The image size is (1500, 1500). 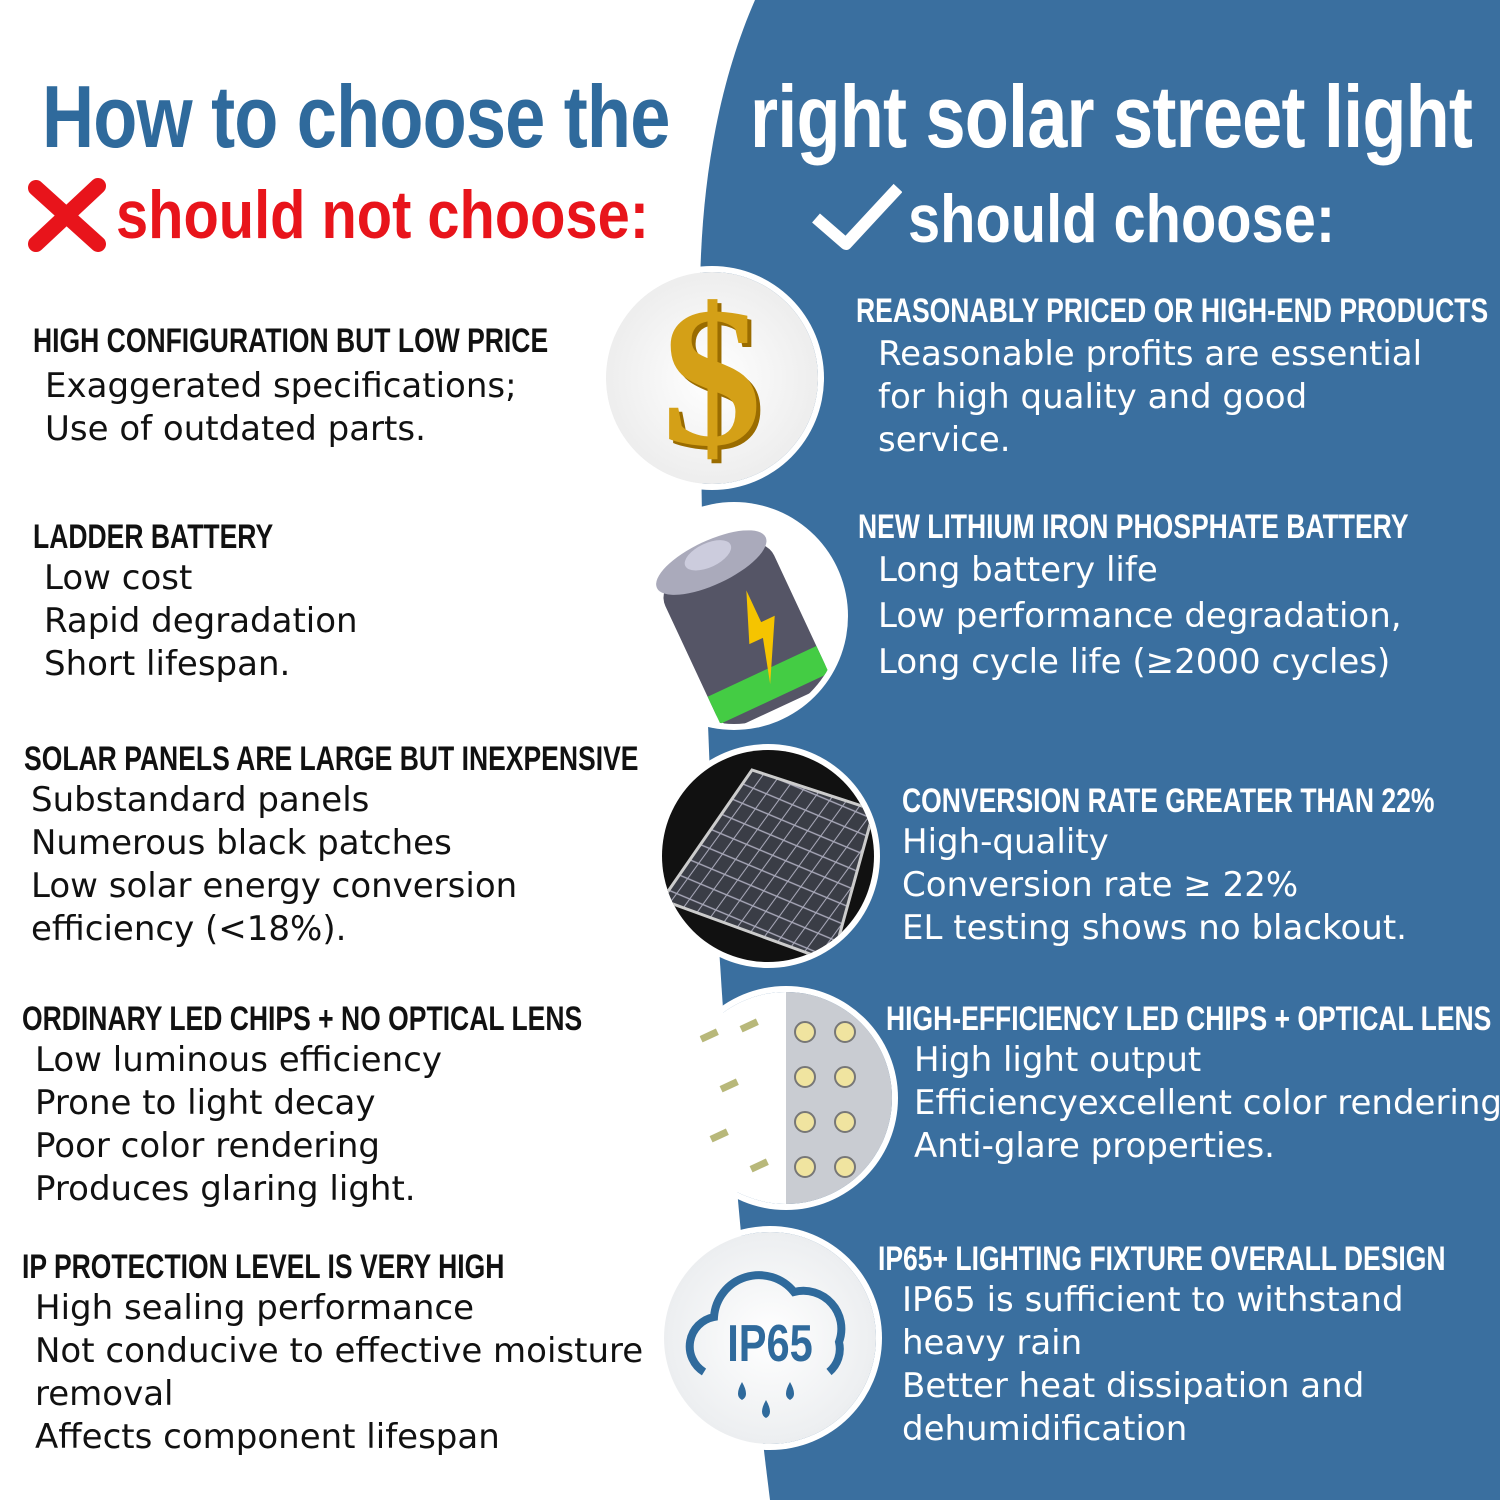 What do you see at coordinates (1168, 801) in the screenshot?
I see `good-heading: CONVERSION RATE GREATER THAN 22%` at bounding box center [1168, 801].